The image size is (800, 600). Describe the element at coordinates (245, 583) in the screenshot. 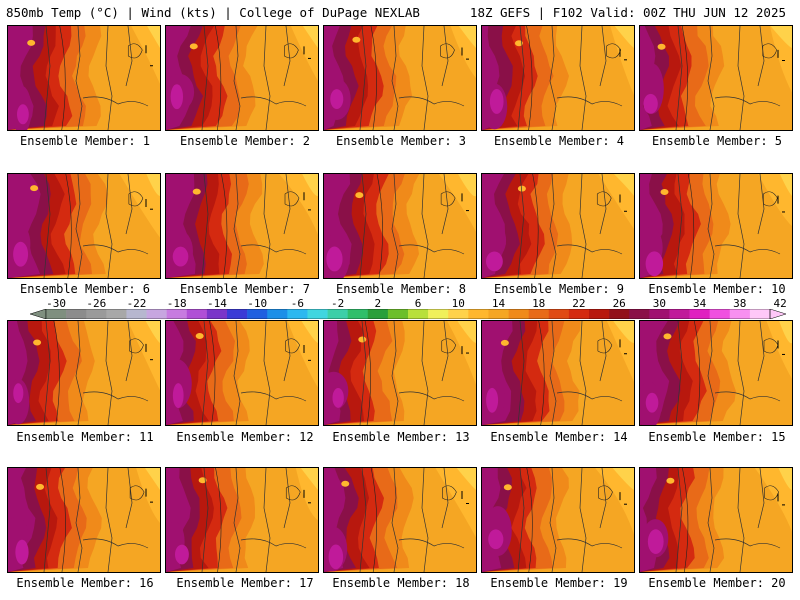

I see `ensemble-member-label: Ensemble Member: 17` at that location.